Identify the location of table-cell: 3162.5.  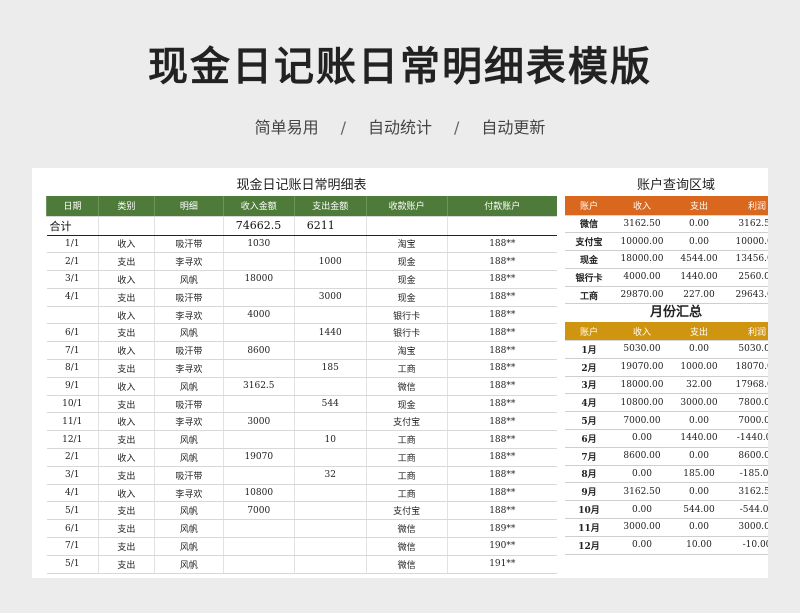
(258, 386).